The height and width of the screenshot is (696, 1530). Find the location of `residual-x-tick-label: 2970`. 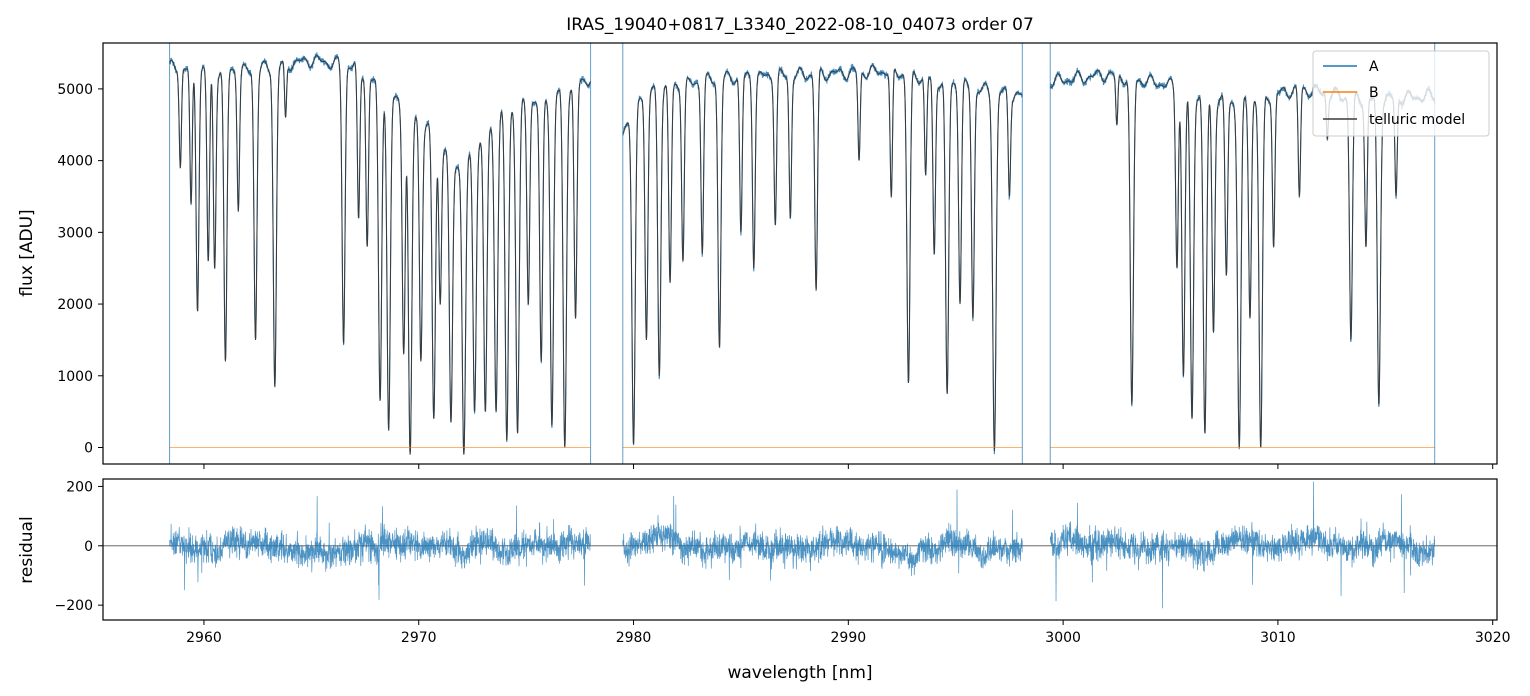

residual-x-tick-label: 2970 is located at coordinates (419, 638).